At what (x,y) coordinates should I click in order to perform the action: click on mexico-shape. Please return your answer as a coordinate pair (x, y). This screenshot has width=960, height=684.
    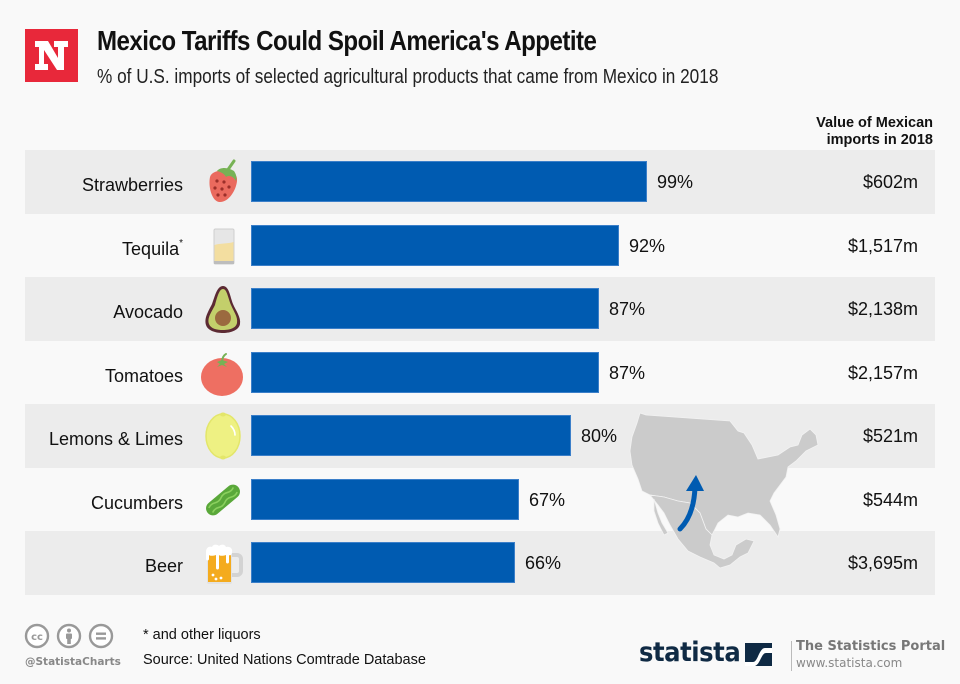
    Looking at the image, I should click on (702, 531).